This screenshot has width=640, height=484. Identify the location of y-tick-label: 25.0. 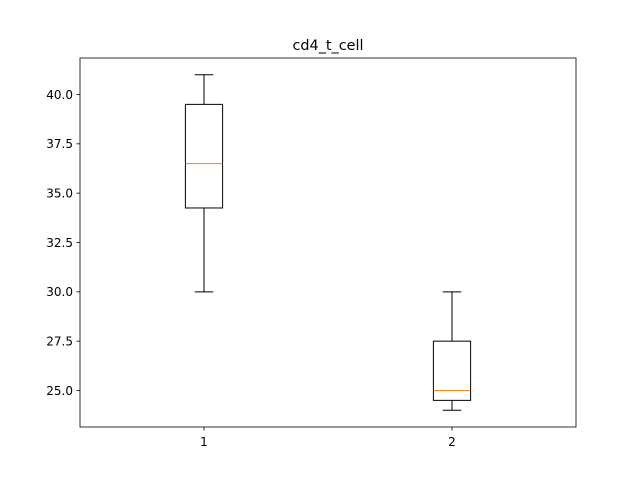
(59, 391).